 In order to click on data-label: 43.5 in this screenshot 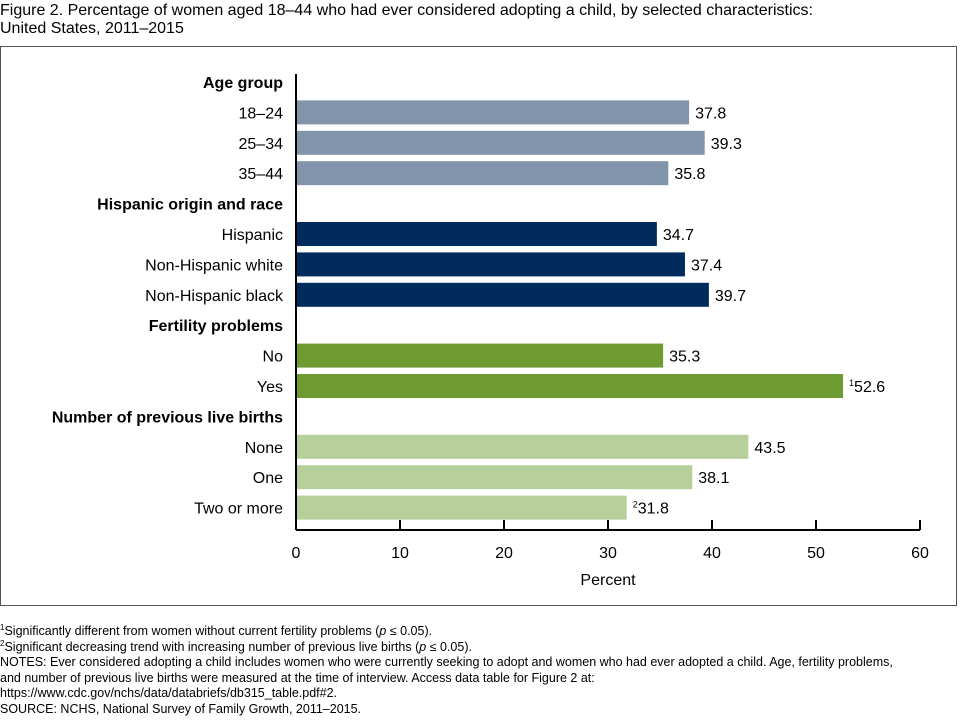, I will do `click(769, 448)`.